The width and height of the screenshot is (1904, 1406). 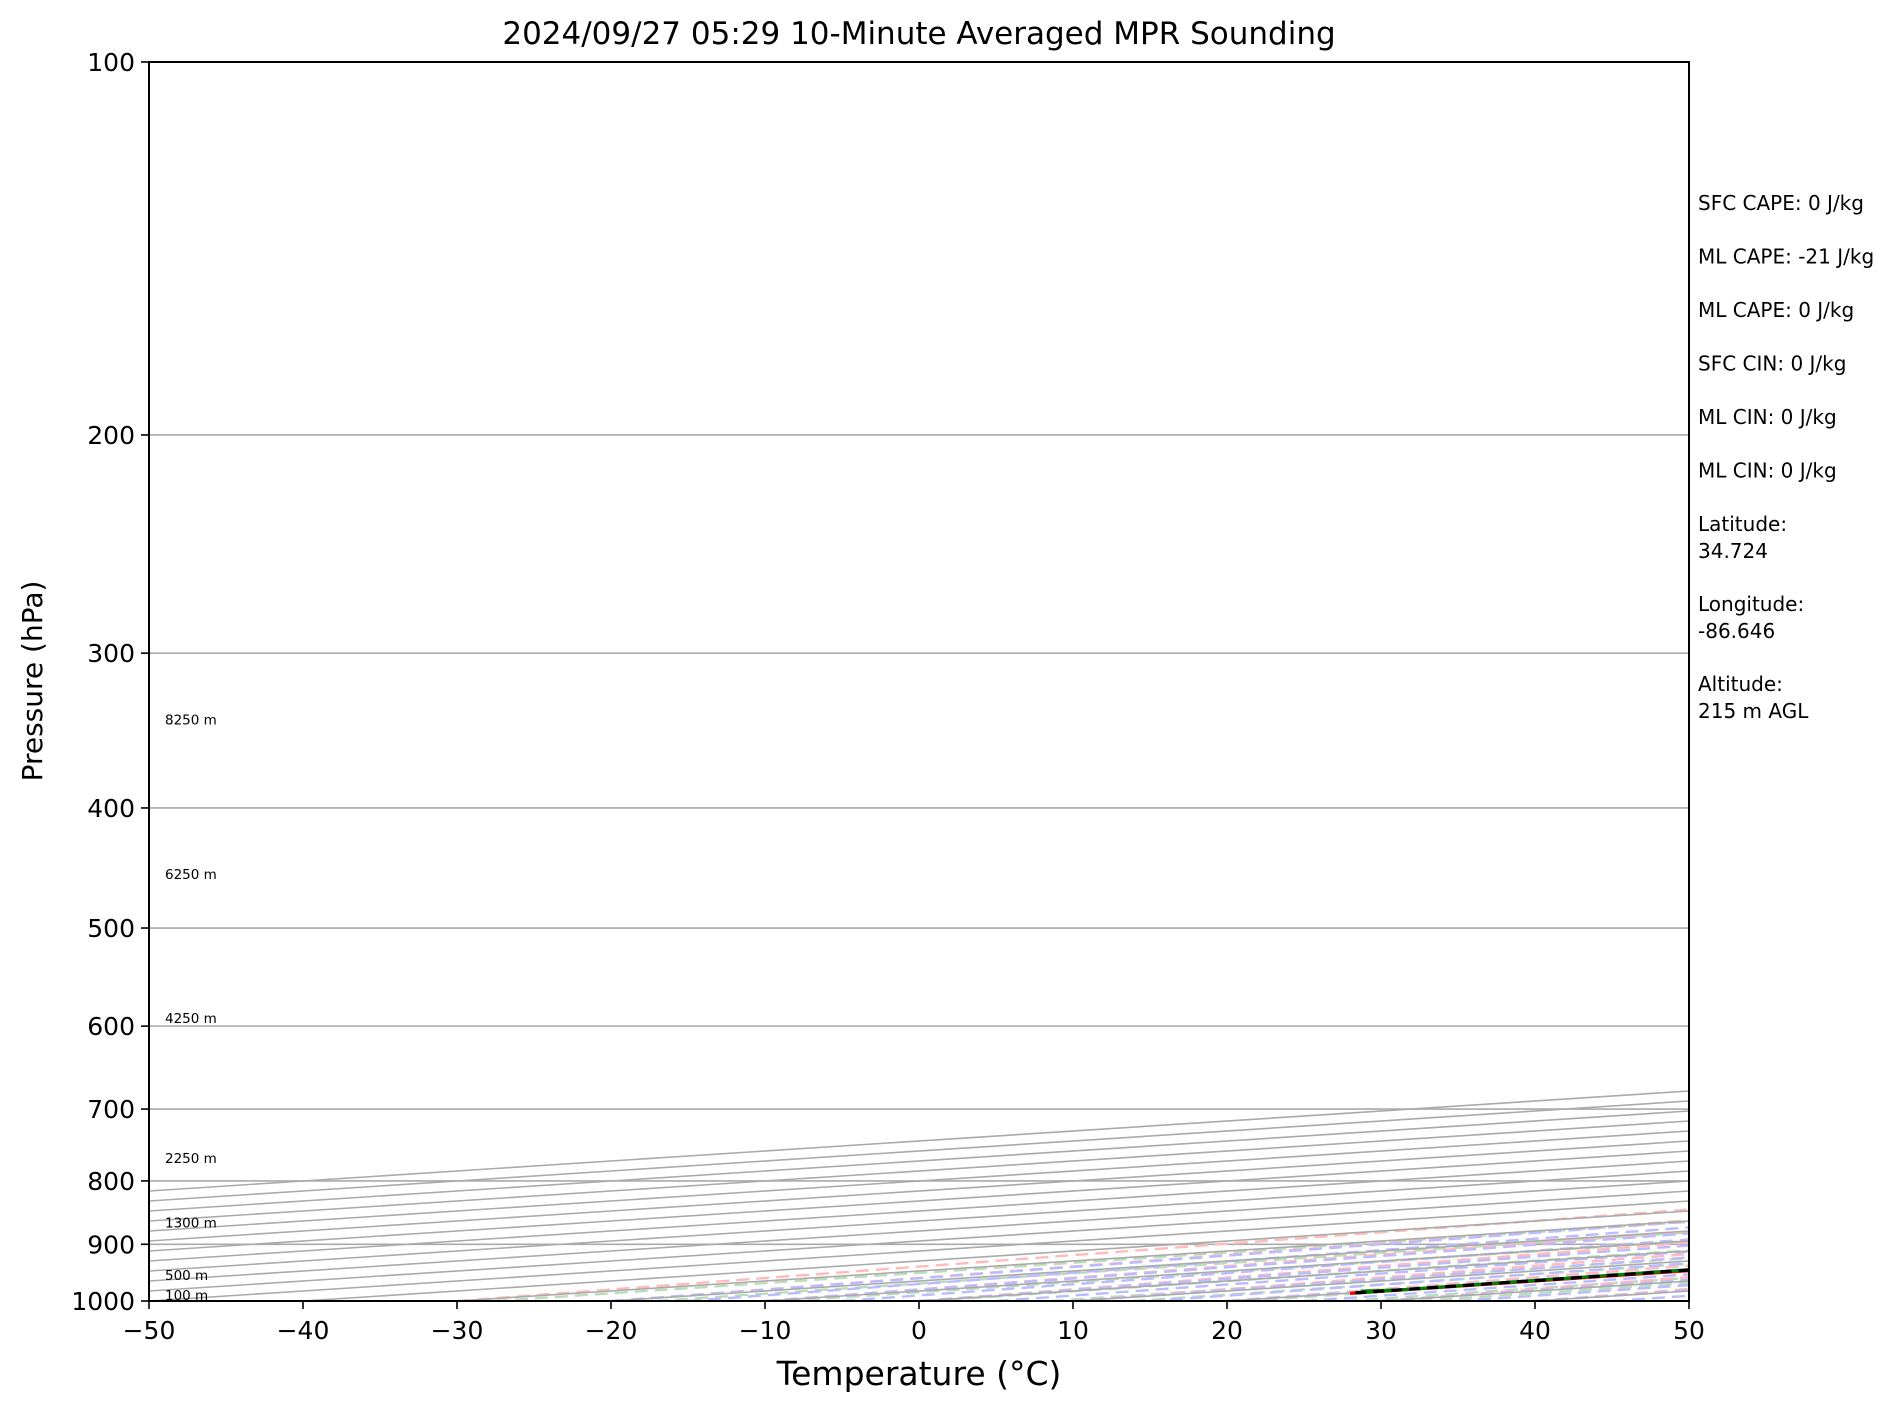 I want to click on location-label: Longitude:, so click(x=1751, y=604).